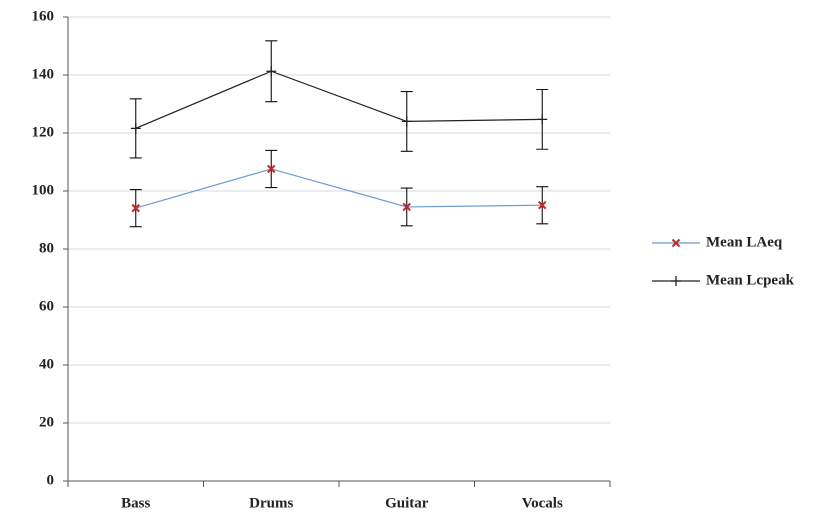 This screenshot has height=520, width=839. I want to click on y-tick-label: 80, so click(46, 248).